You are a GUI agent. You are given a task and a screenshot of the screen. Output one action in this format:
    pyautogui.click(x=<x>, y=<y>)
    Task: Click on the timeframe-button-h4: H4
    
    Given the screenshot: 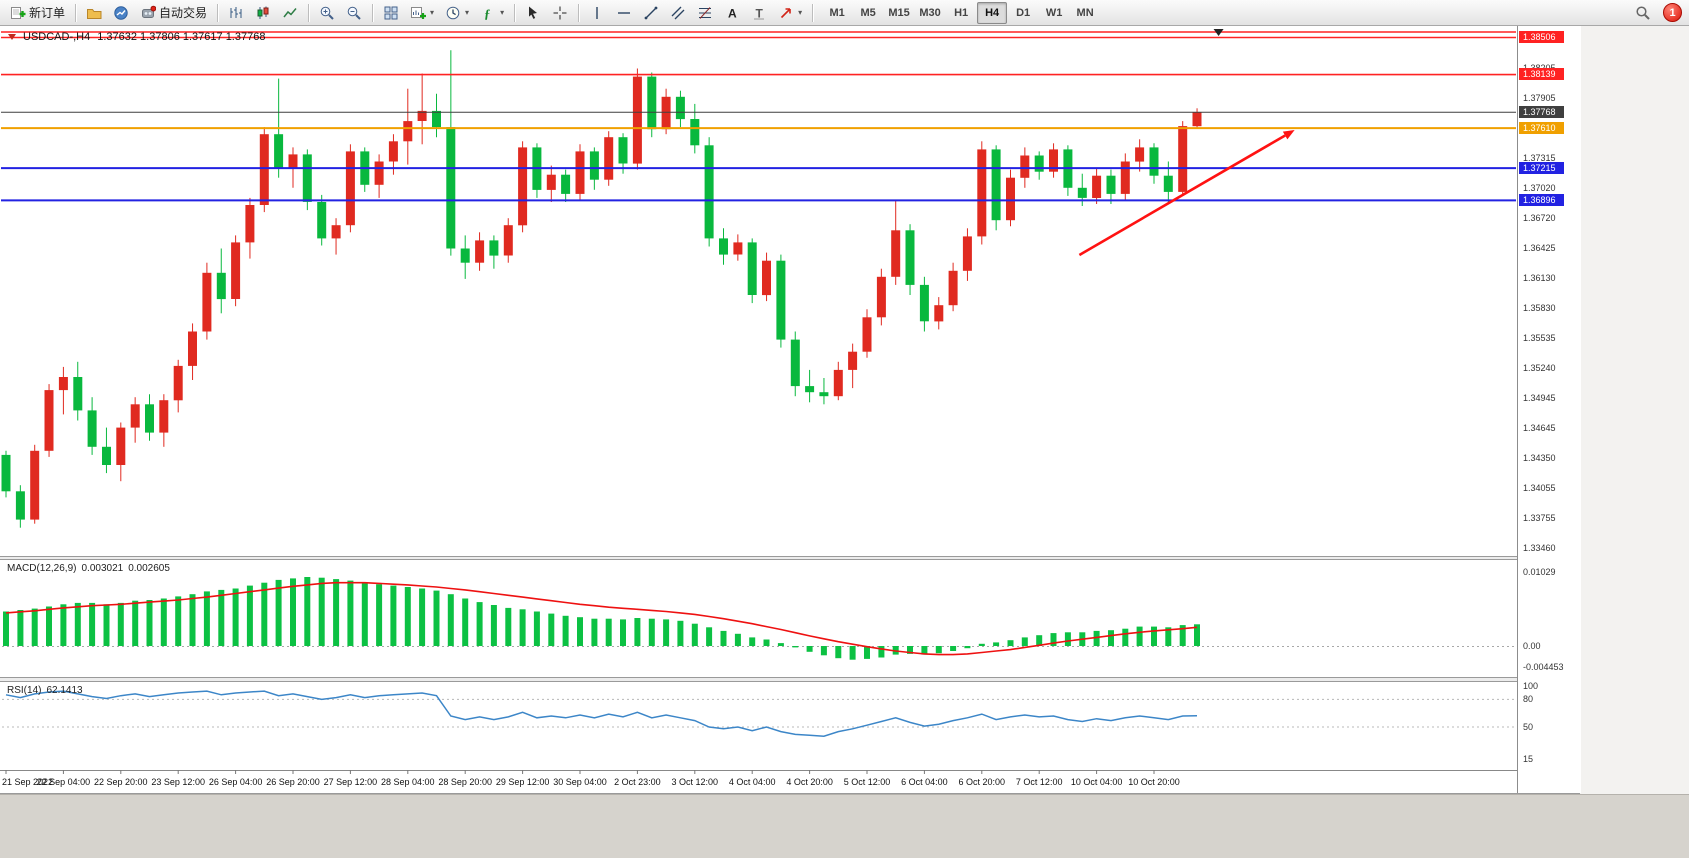 What is the action you would take?
    pyautogui.click(x=992, y=12)
    